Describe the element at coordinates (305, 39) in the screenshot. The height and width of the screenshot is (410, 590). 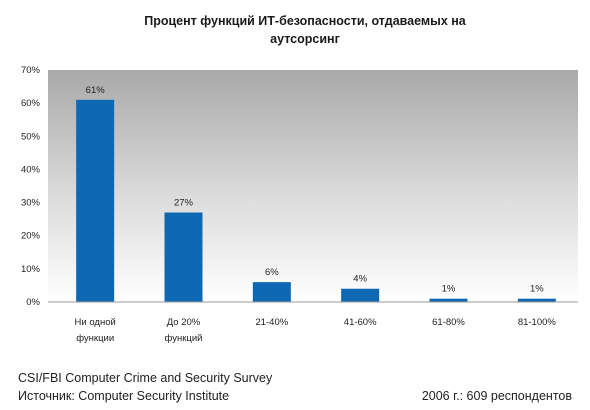
I see `chart-title-line2: аутсорсинг` at that location.